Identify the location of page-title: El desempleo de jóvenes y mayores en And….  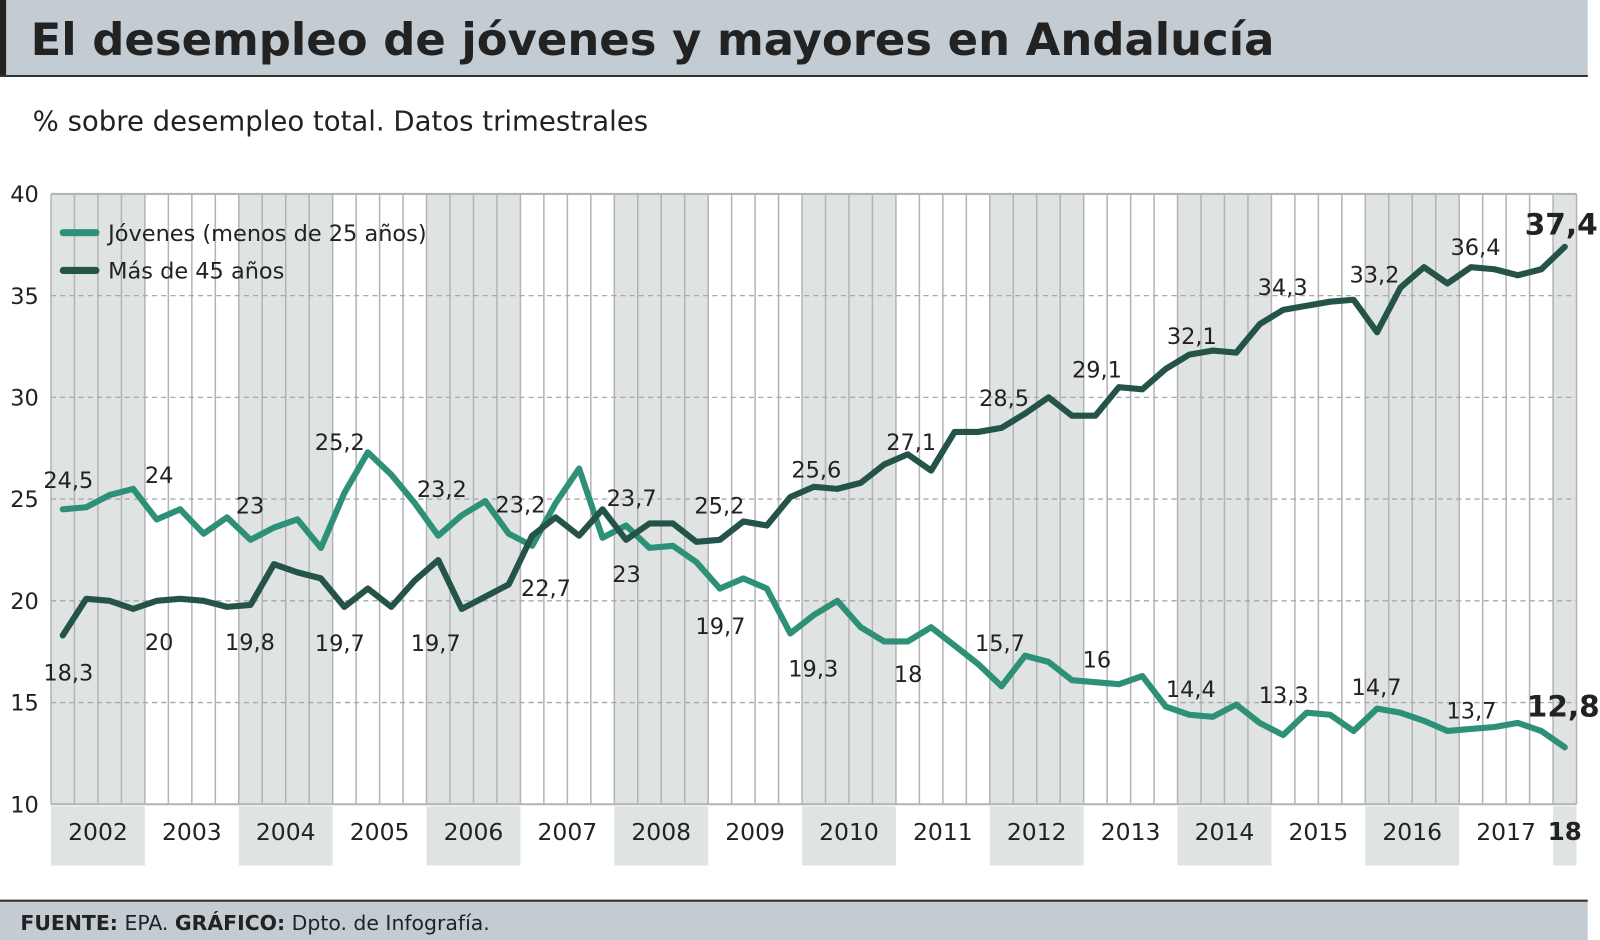
(653, 39).